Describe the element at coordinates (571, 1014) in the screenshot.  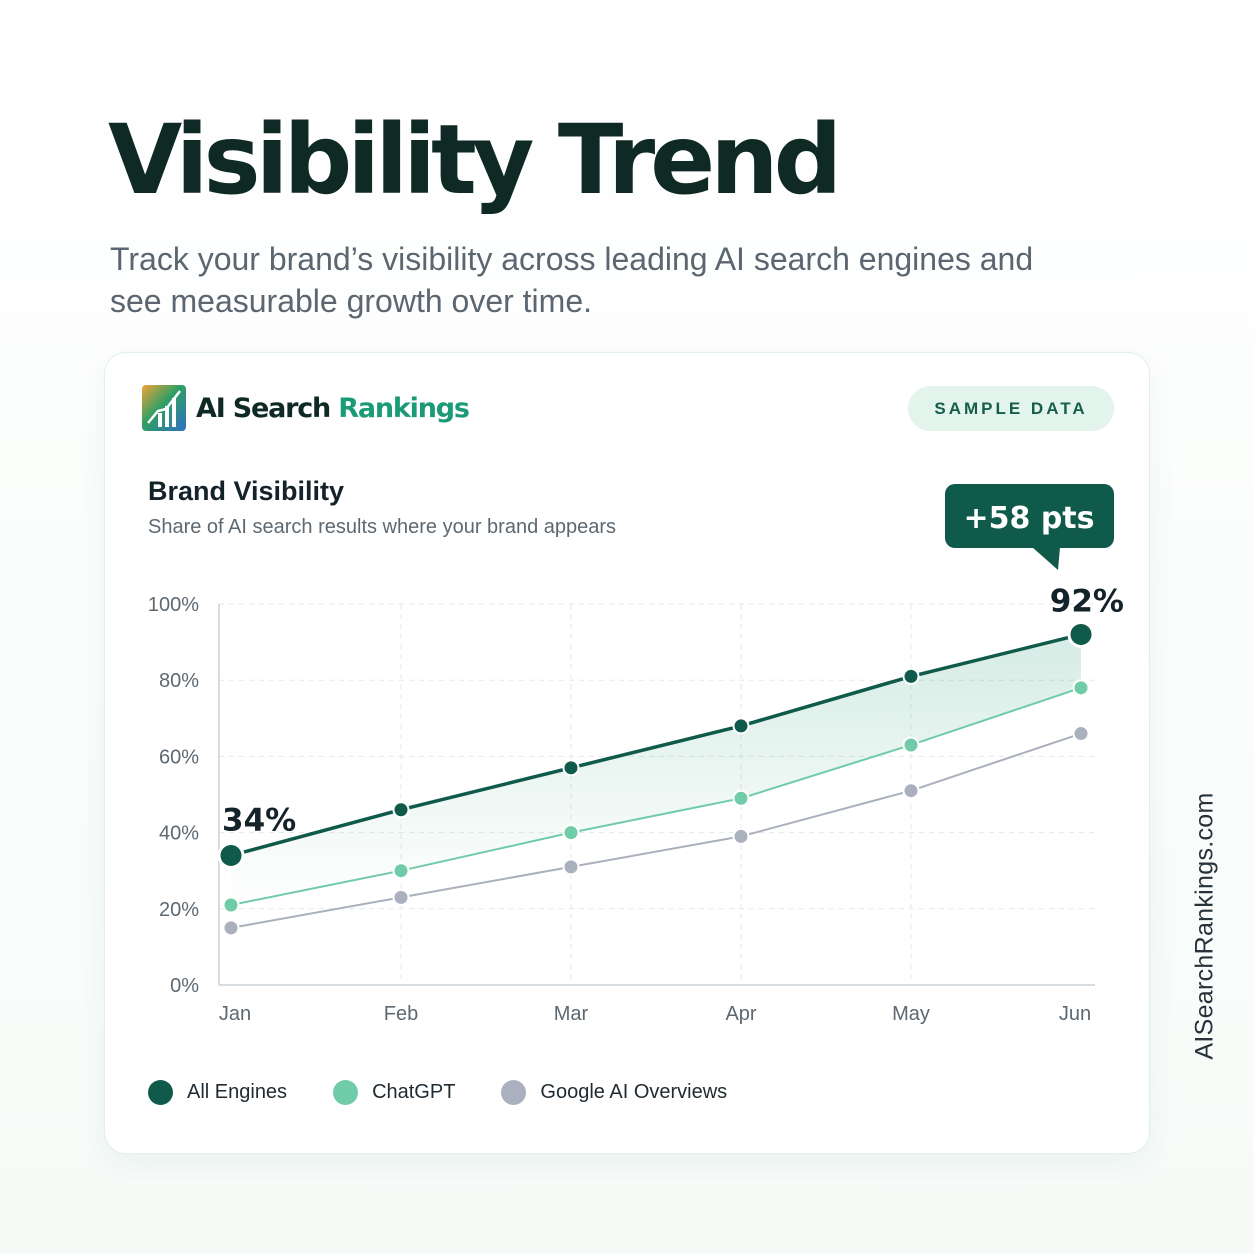
I see `x-tick-label: Mar` at that location.